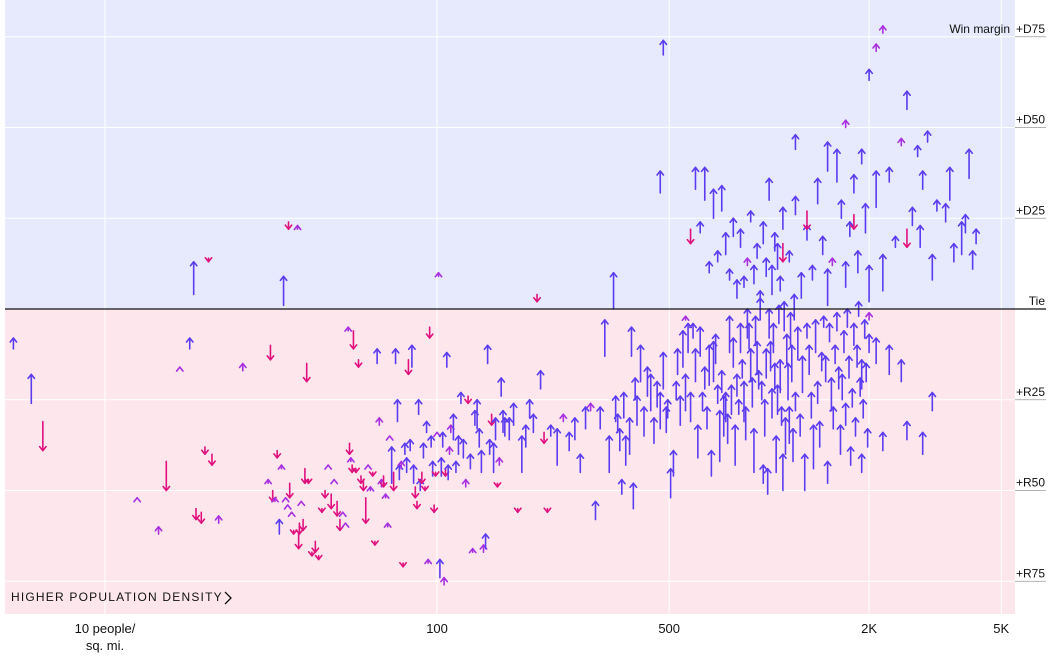 This screenshot has height=662, width=1050. I want to click on x-tick-label: 5K, so click(1001, 628).